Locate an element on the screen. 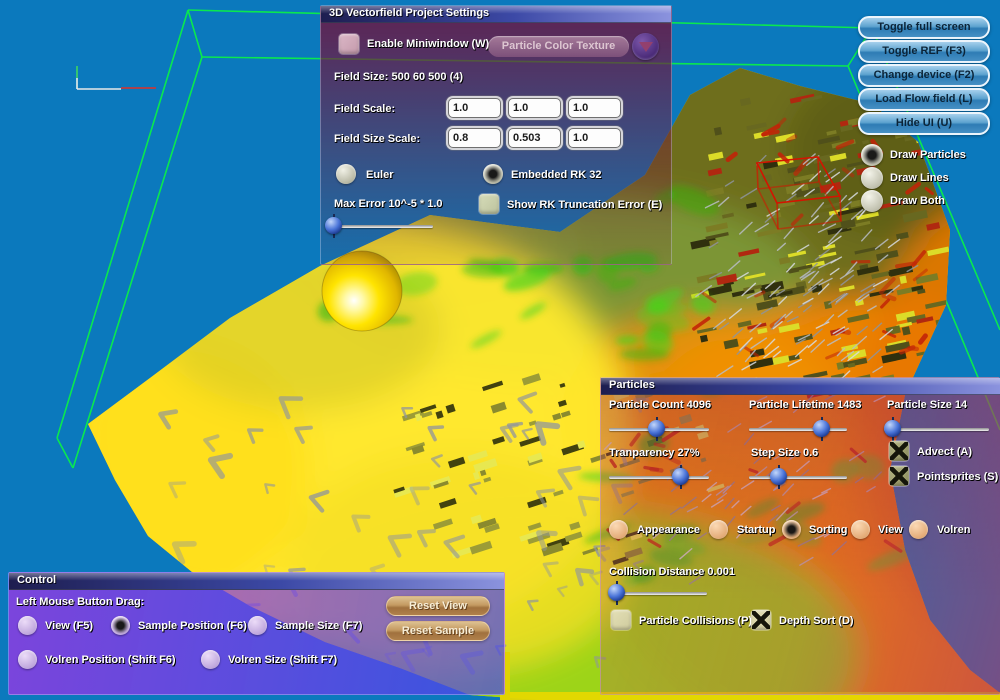 The height and width of the screenshot is (700, 1000). volren-position-label: Volren Position (Shift F6) is located at coordinates (110, 660).